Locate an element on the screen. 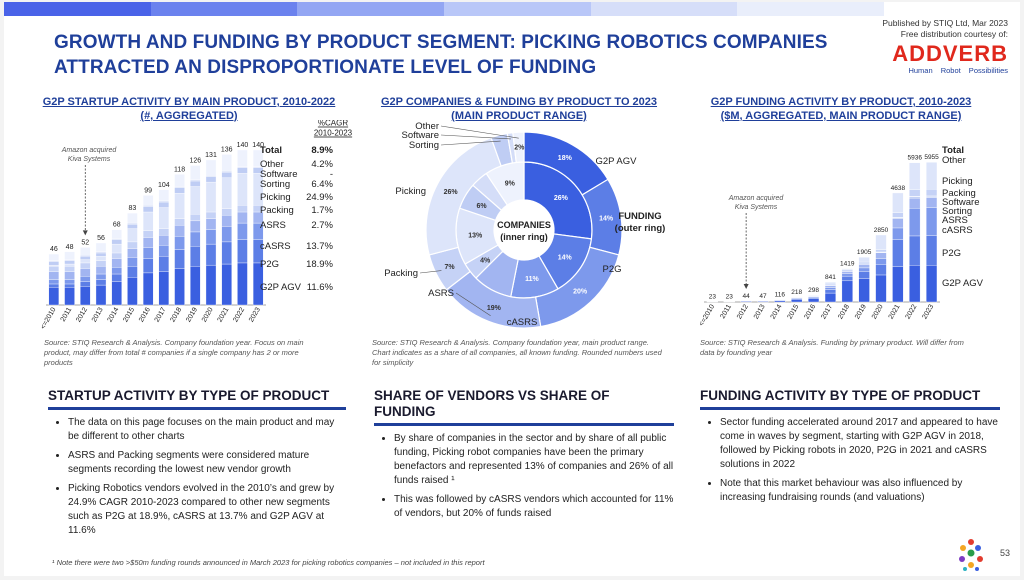 The height and width of the screenshot is (580, 1024). cagr-header: %CAGR is located at coordinates (333, 124).